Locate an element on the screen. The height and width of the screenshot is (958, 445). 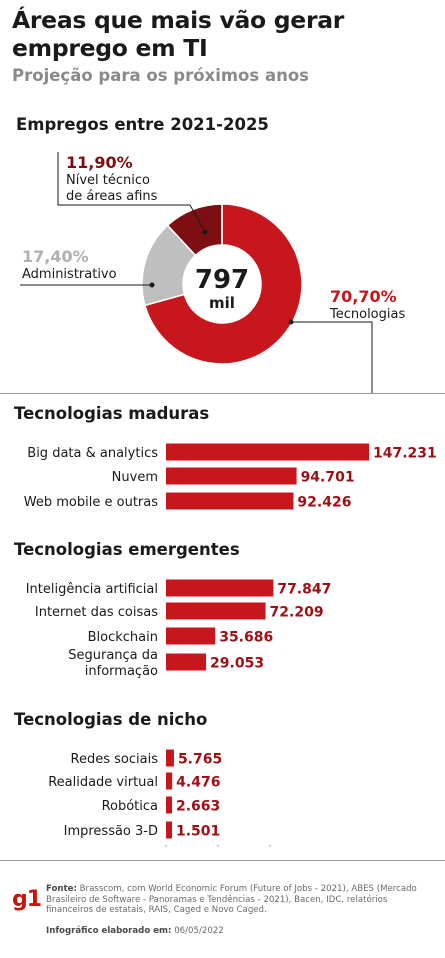
footer-date: Infográfico elaborado em: 06/05/2022 is located at coordinates (135, 931).